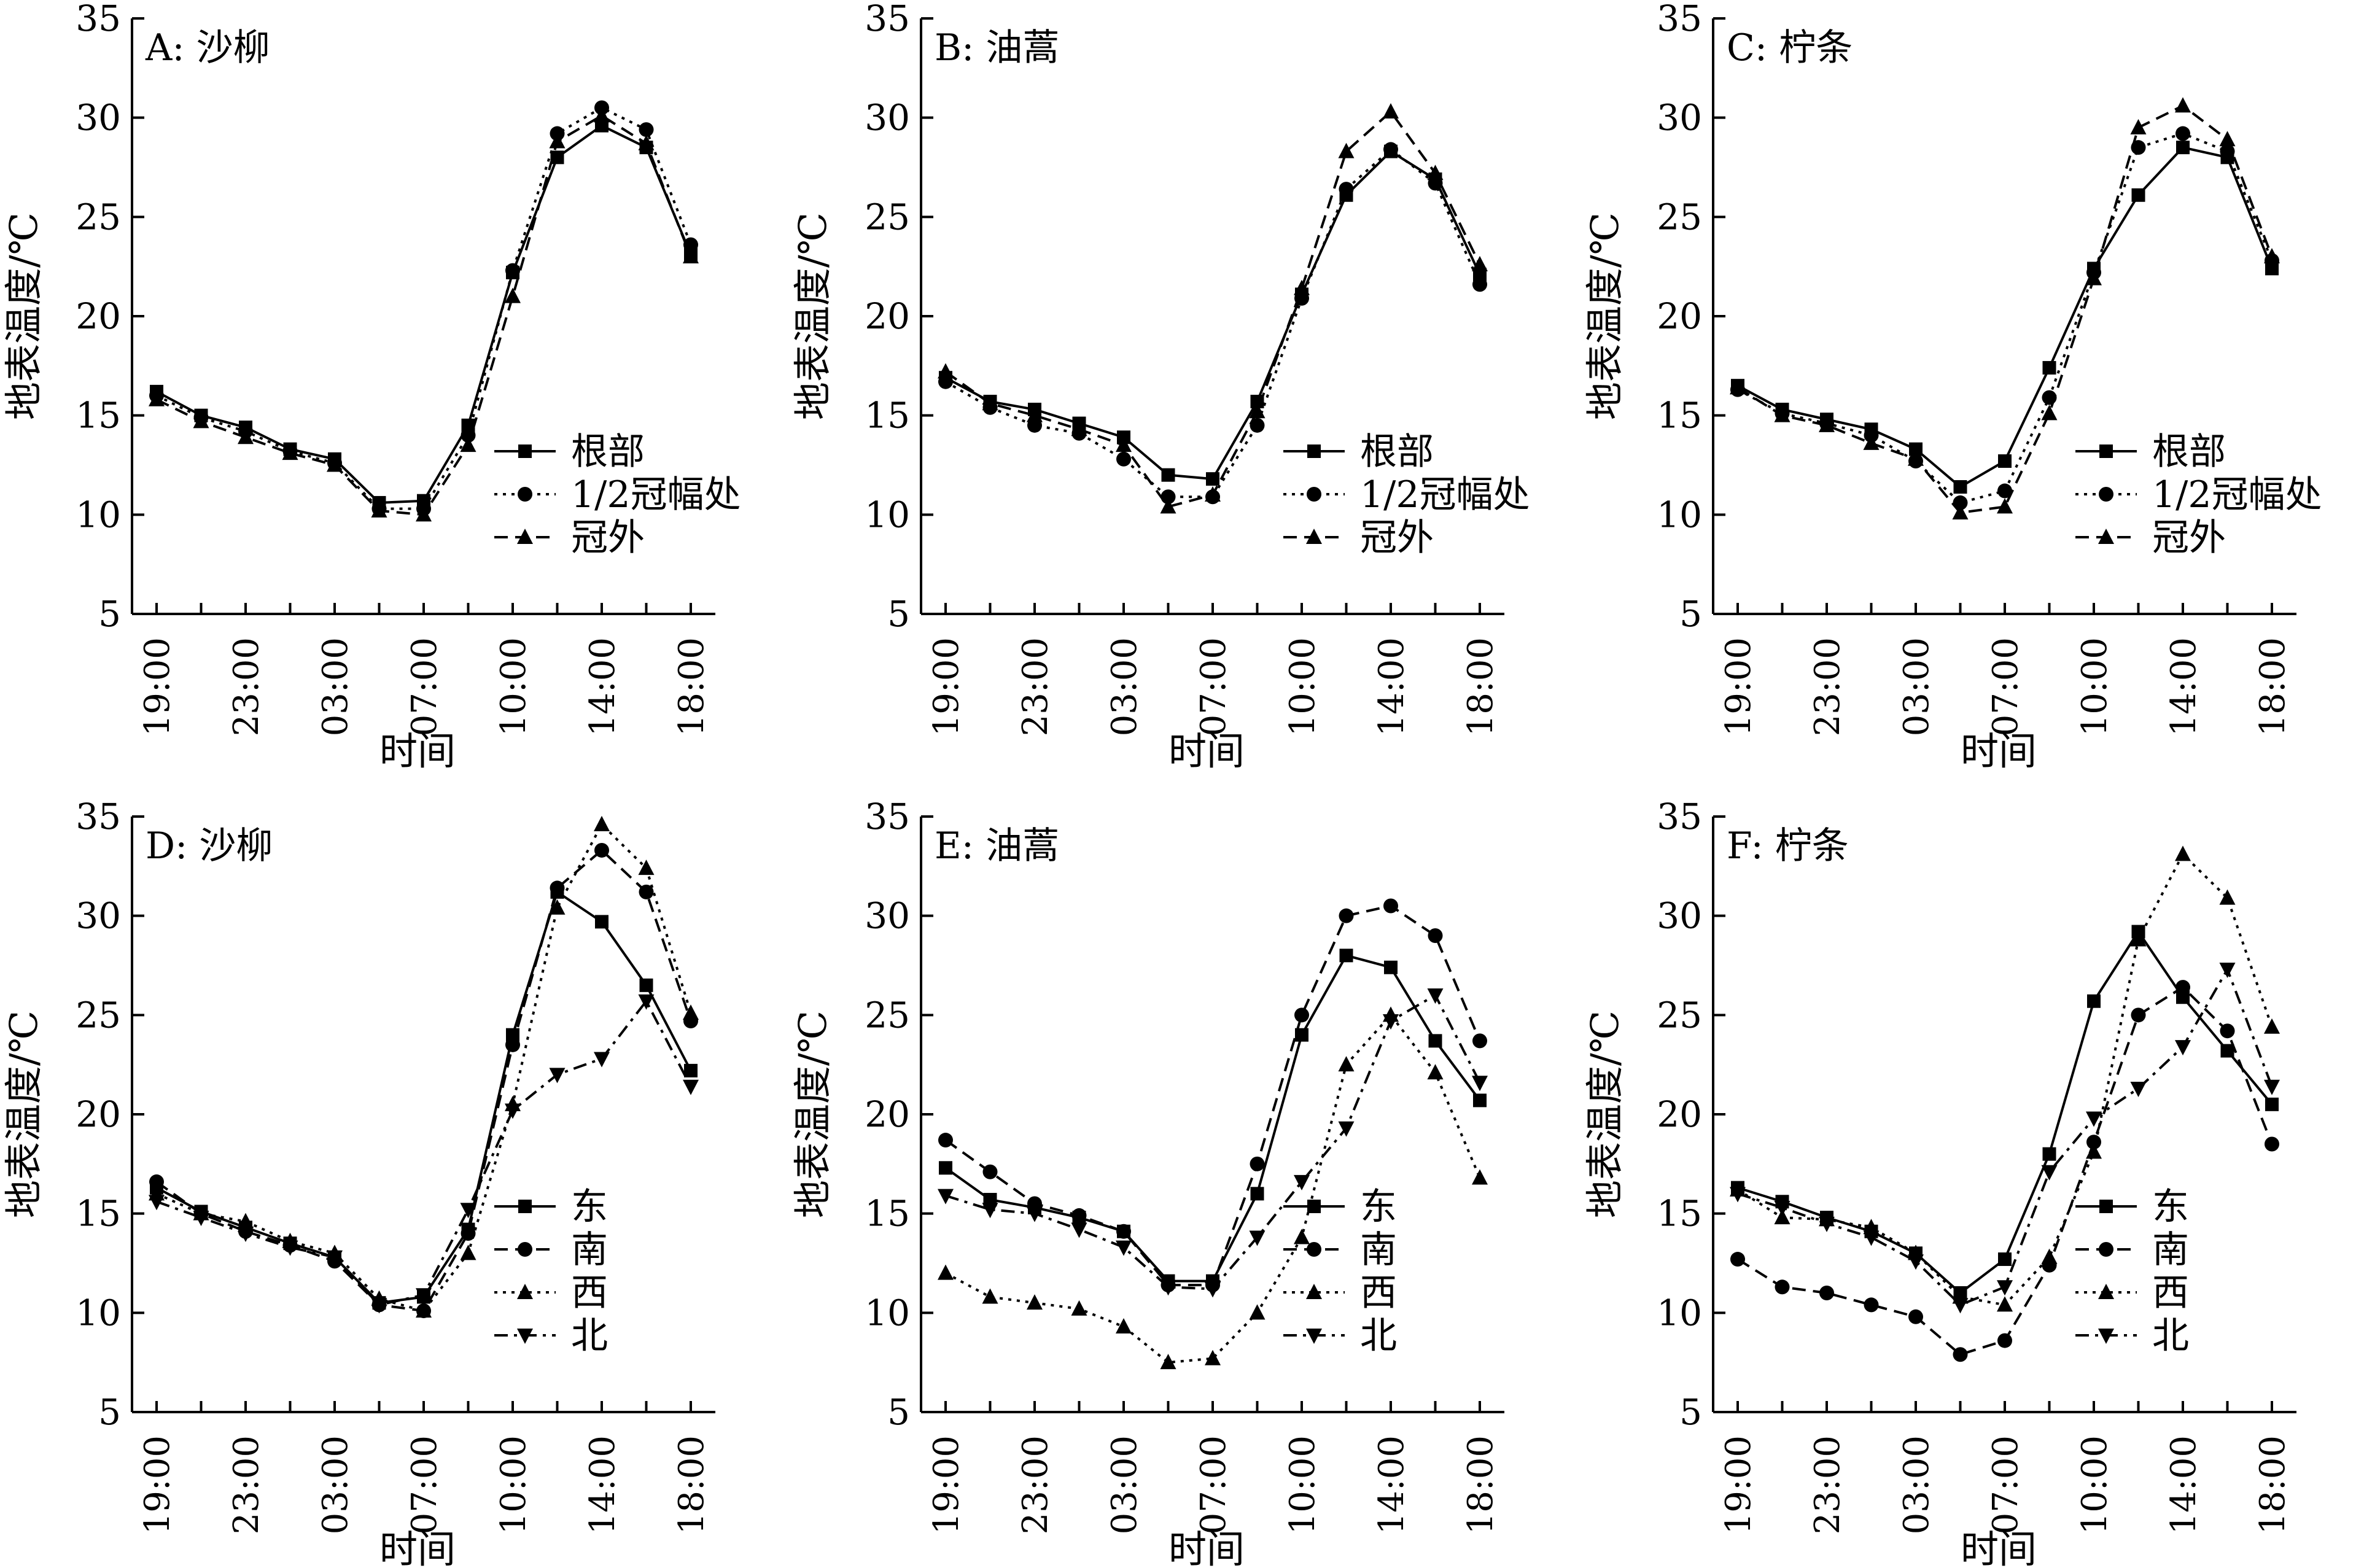  I want to click on x-tick-label: 18:00, so click(692, 686).